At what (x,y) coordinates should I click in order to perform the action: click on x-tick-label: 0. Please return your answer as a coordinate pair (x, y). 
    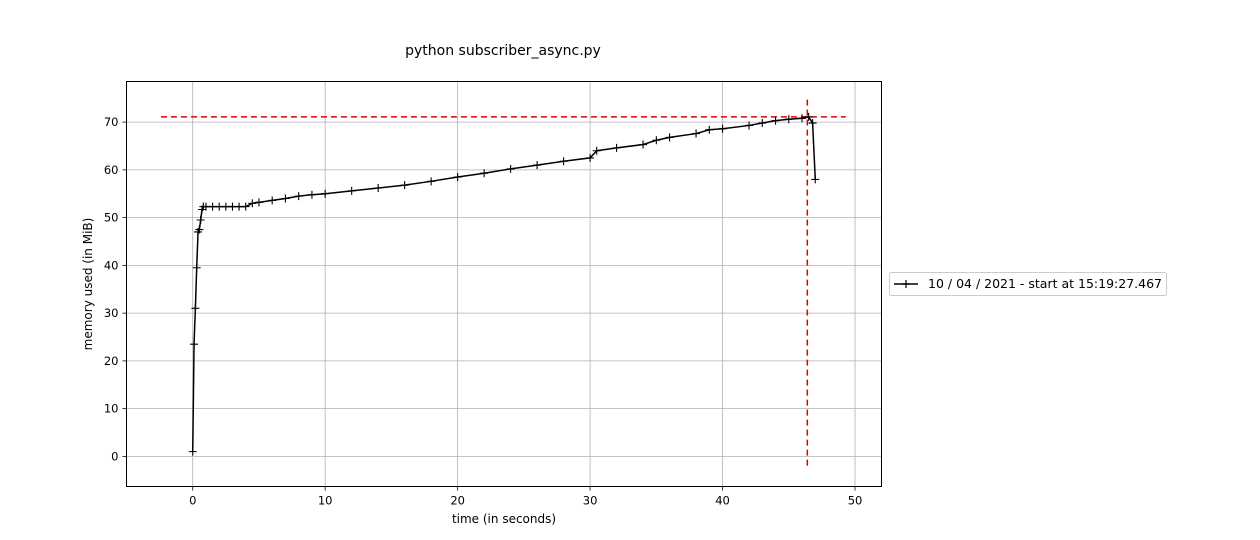
    Looking at the image, I should click on (192, 501).